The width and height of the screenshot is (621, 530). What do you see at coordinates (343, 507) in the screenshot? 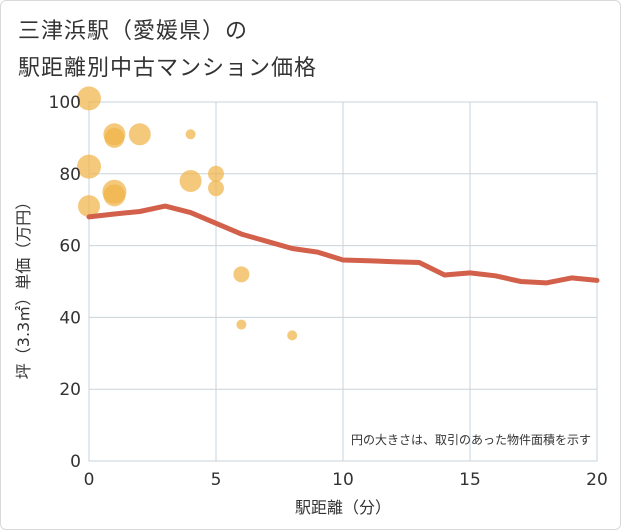
I see `x-axis-label: 駅距離（分）` at bounding box center [343, 507].